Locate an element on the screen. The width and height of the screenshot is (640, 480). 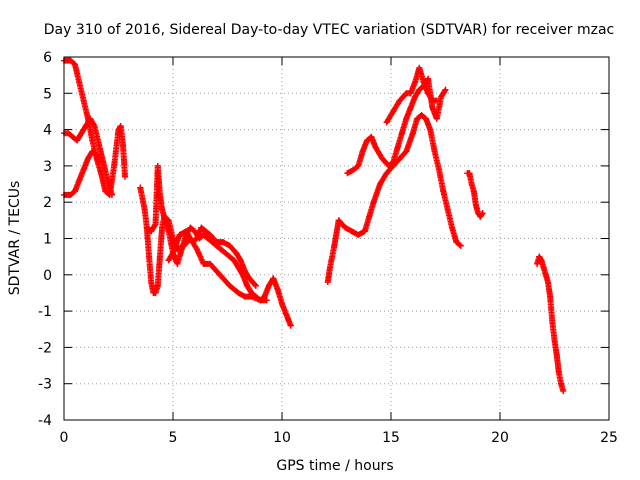
series-track-c is located at coordinates (81, 173).